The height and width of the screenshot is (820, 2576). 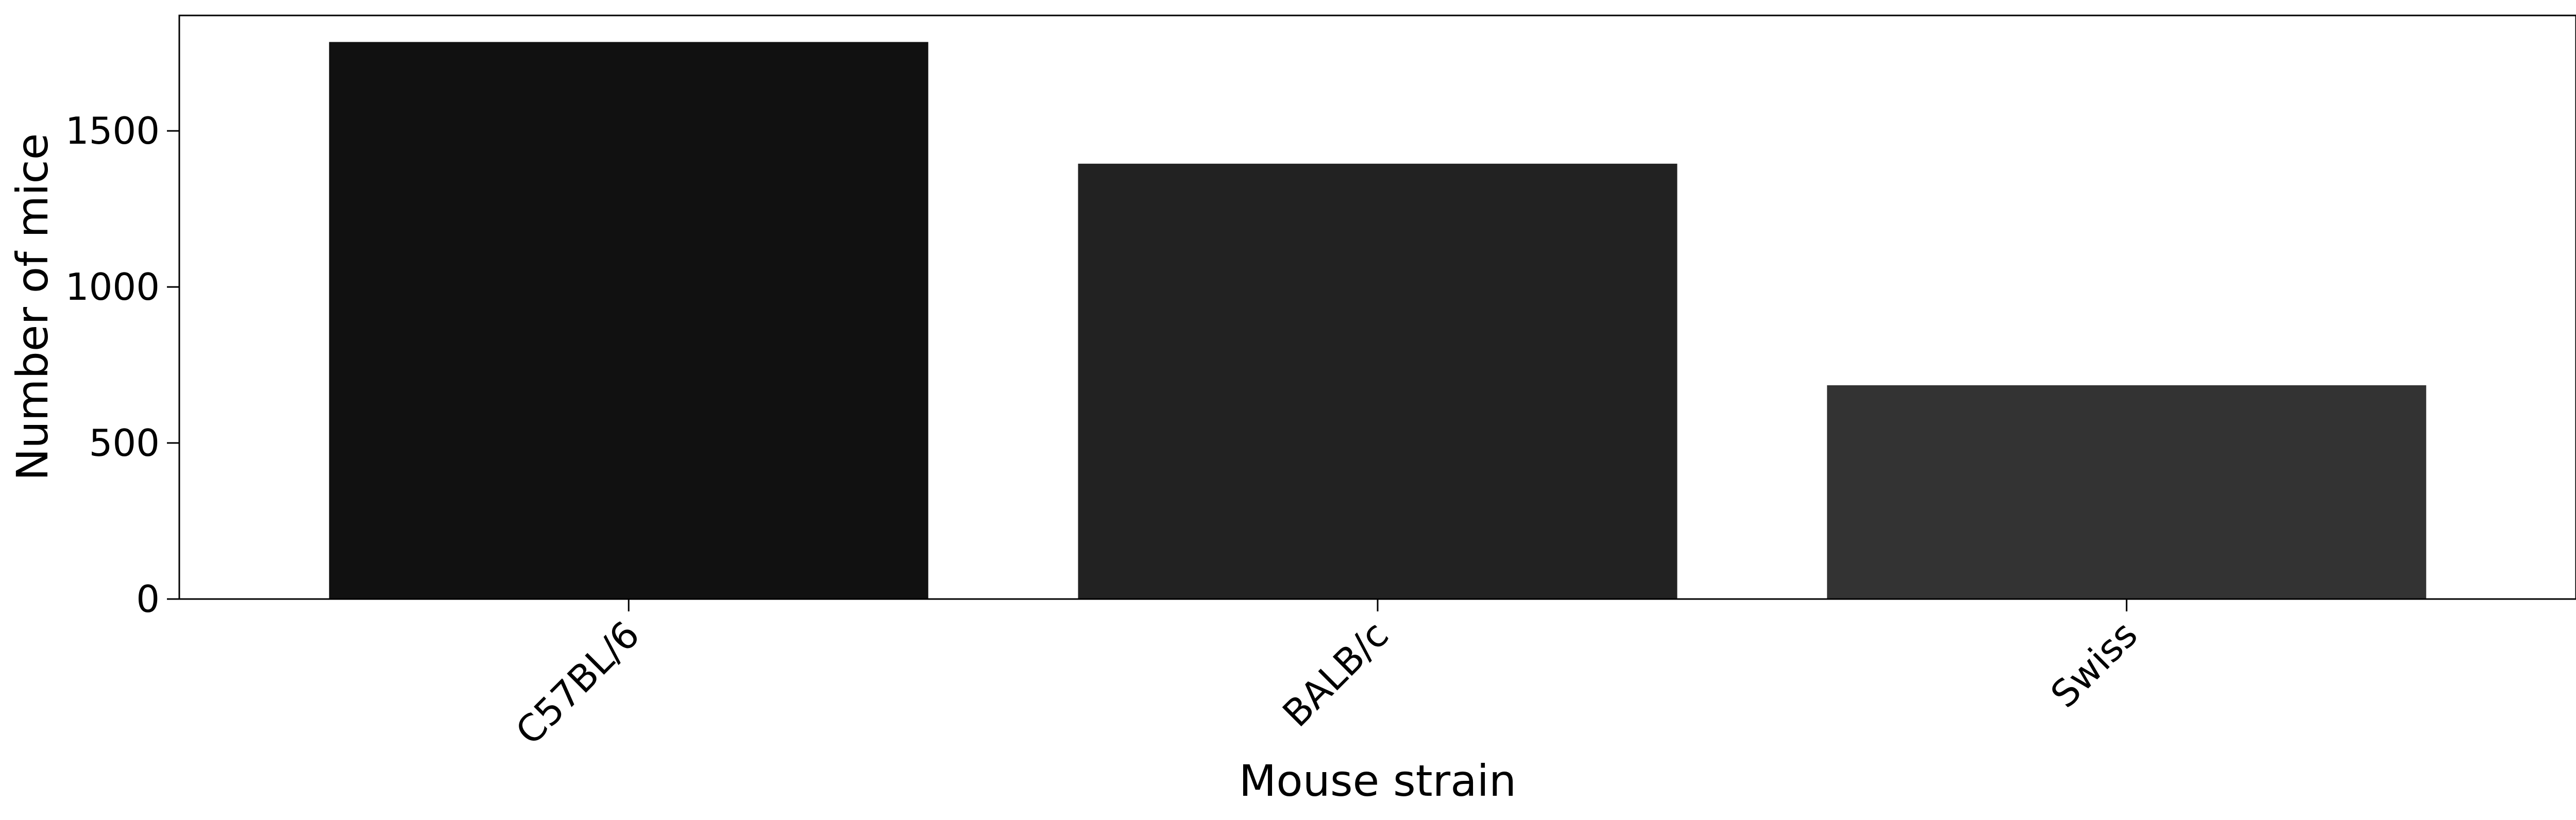 What do you see at coordinates (112, 287) in the screenshot?
I see `y-tick-label: 1000` at bounding box center [112, 287].